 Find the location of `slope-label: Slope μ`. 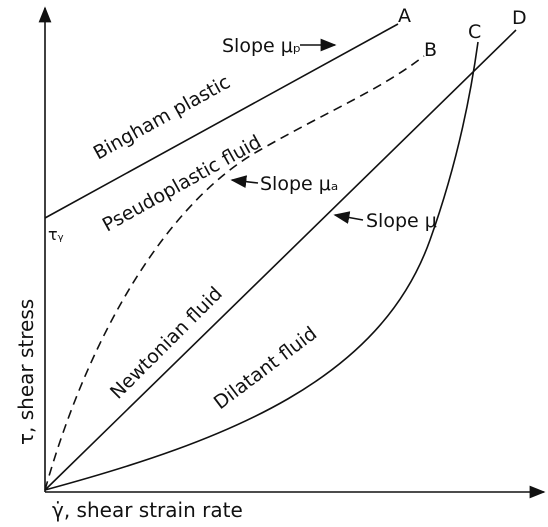

slope-label: Slope μ is located at coordinates (401, 221).